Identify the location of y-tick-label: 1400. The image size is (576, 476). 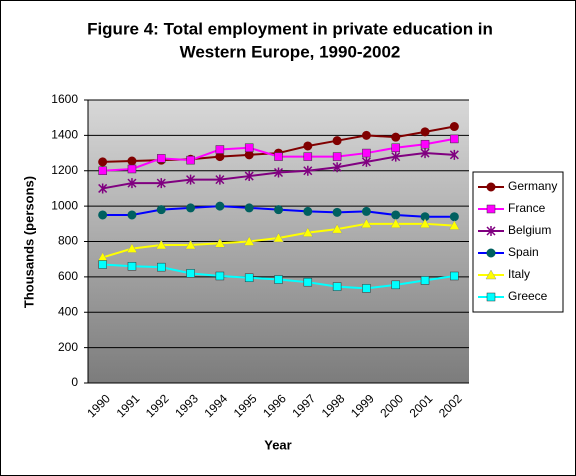
(64, 135).